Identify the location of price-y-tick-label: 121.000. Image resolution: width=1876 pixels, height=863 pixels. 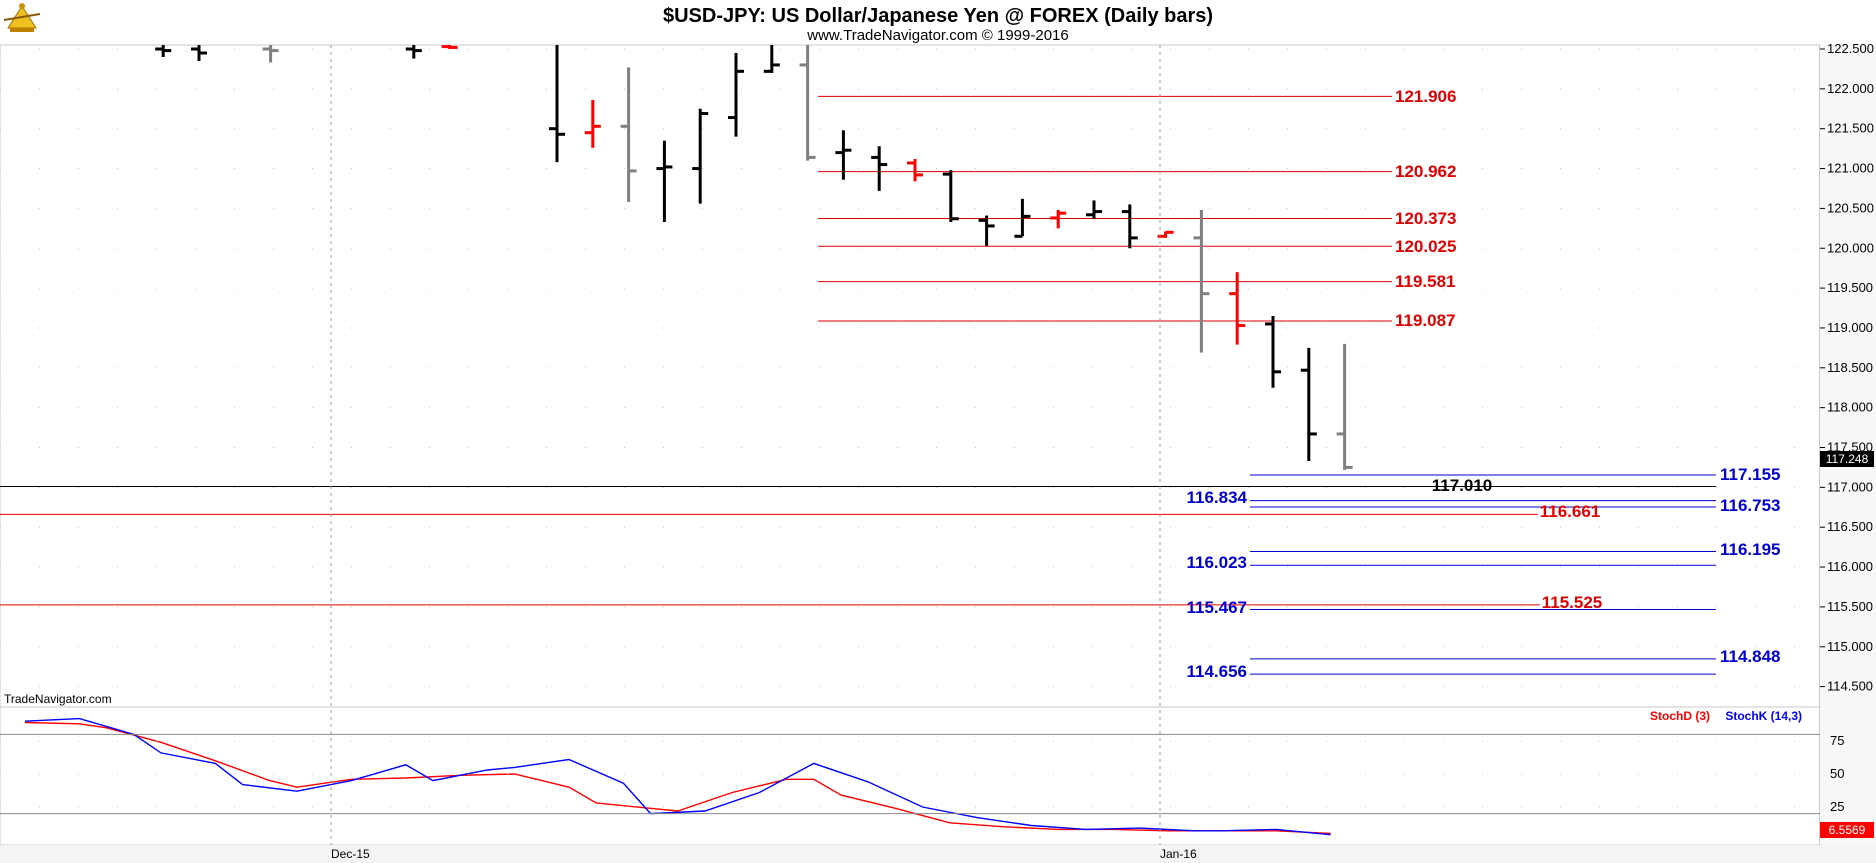
(1850, 168).